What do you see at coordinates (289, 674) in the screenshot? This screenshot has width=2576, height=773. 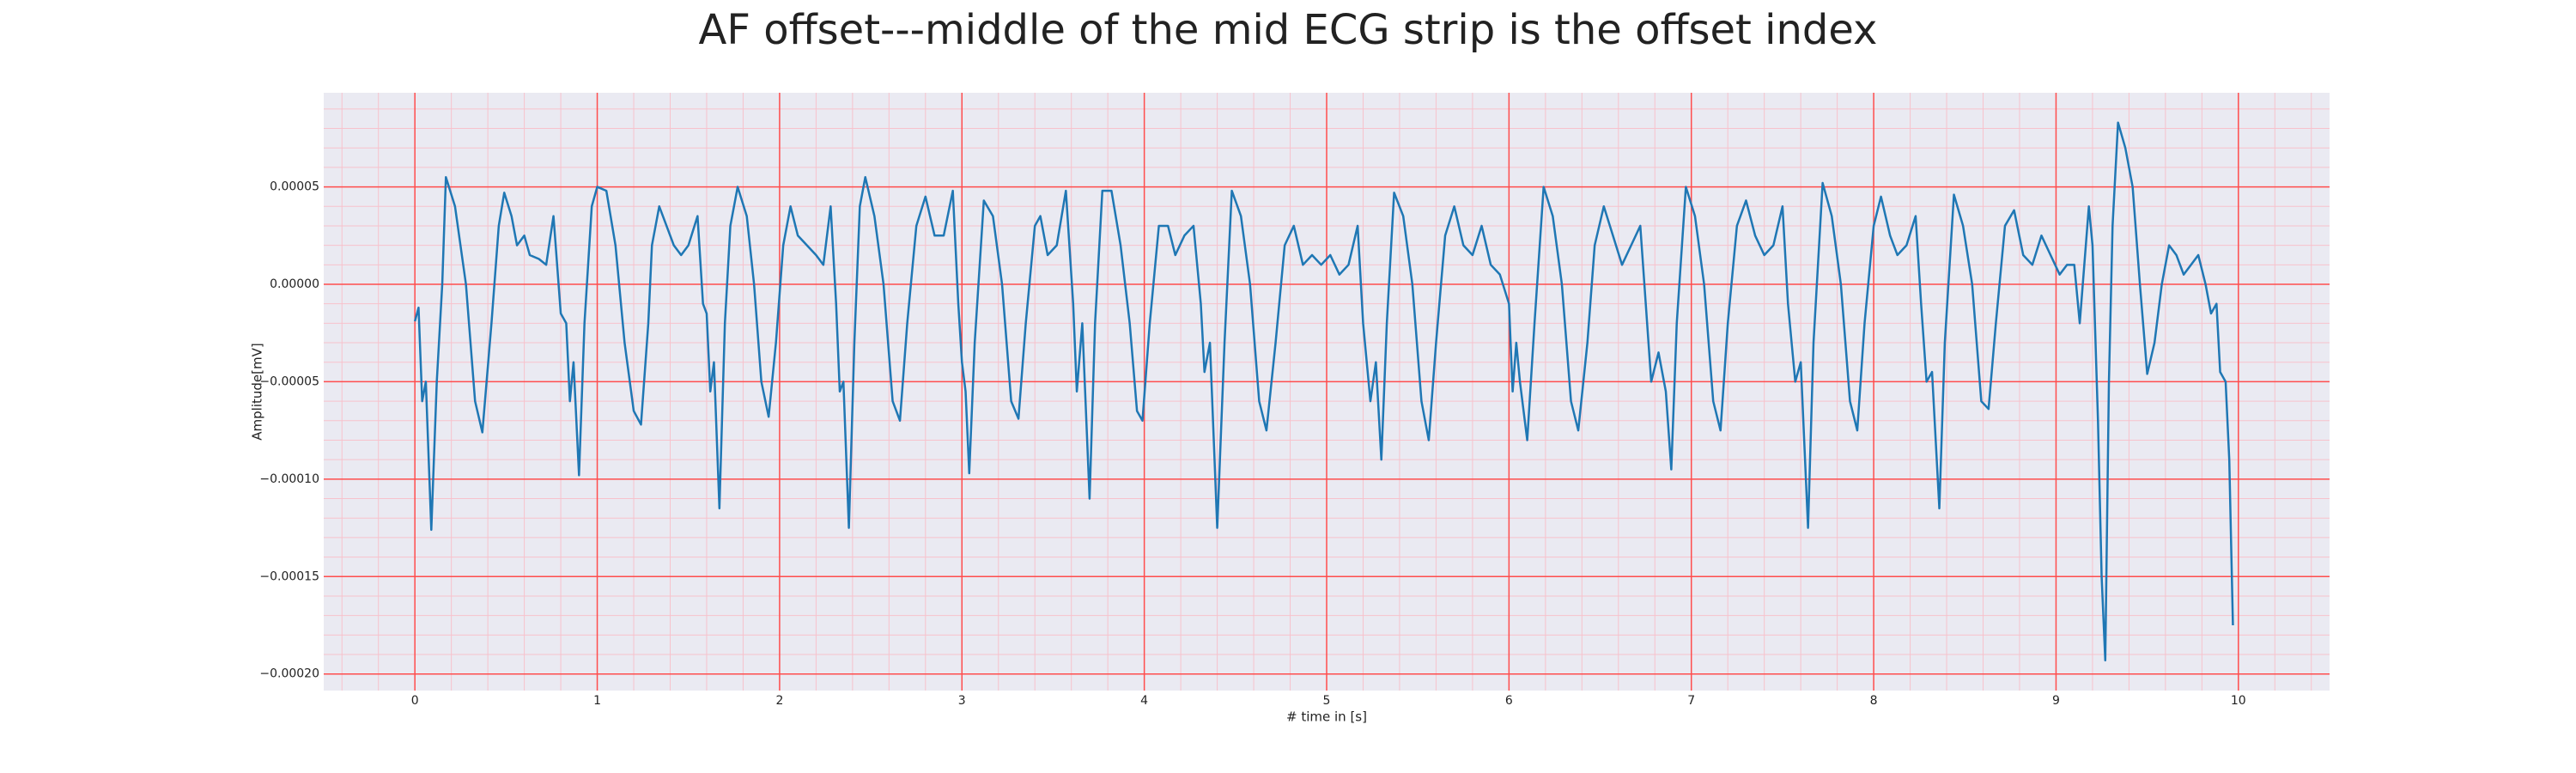 I see `y-tick-label: −0.00020` at bounding box center [289, 674].